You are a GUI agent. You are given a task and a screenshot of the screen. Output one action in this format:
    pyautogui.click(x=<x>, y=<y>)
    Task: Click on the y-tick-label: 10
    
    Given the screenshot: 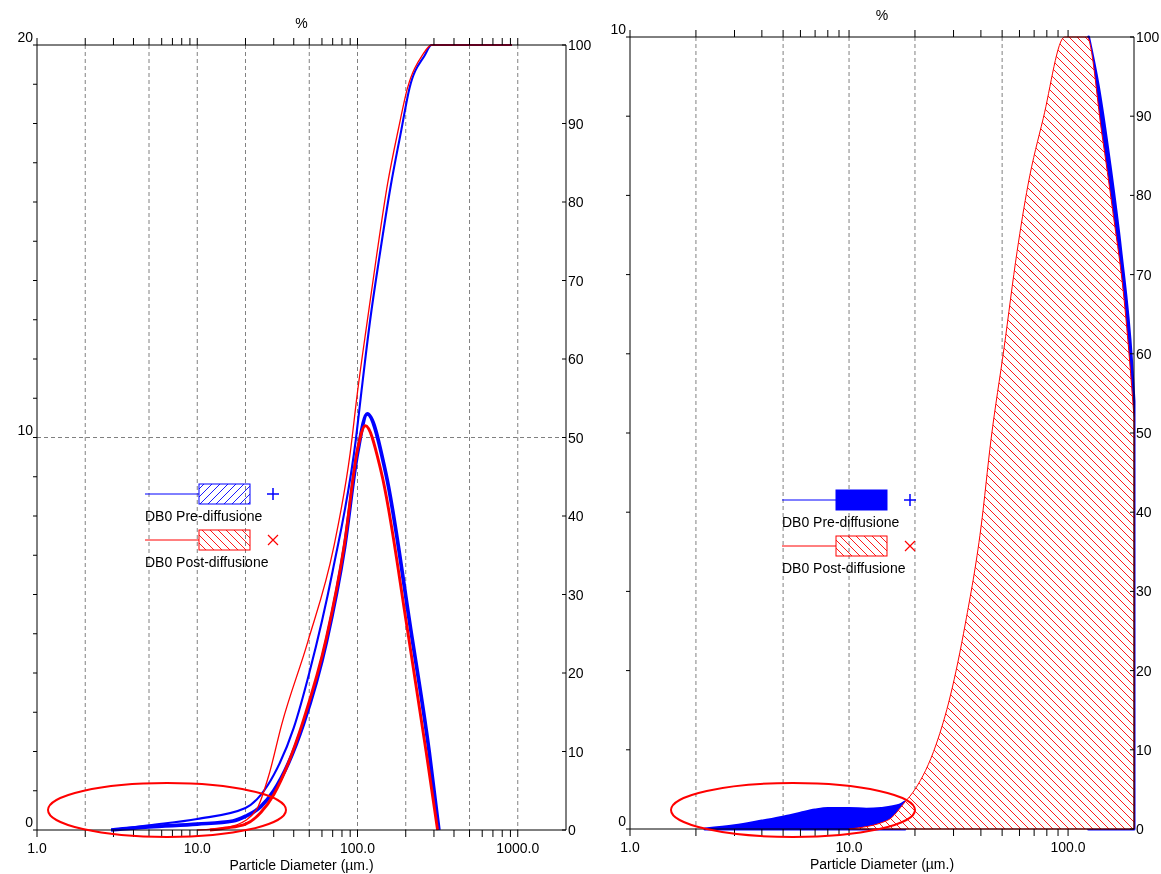 What is the action you would take?
    pyautogui.click(x=25, y=429)
    